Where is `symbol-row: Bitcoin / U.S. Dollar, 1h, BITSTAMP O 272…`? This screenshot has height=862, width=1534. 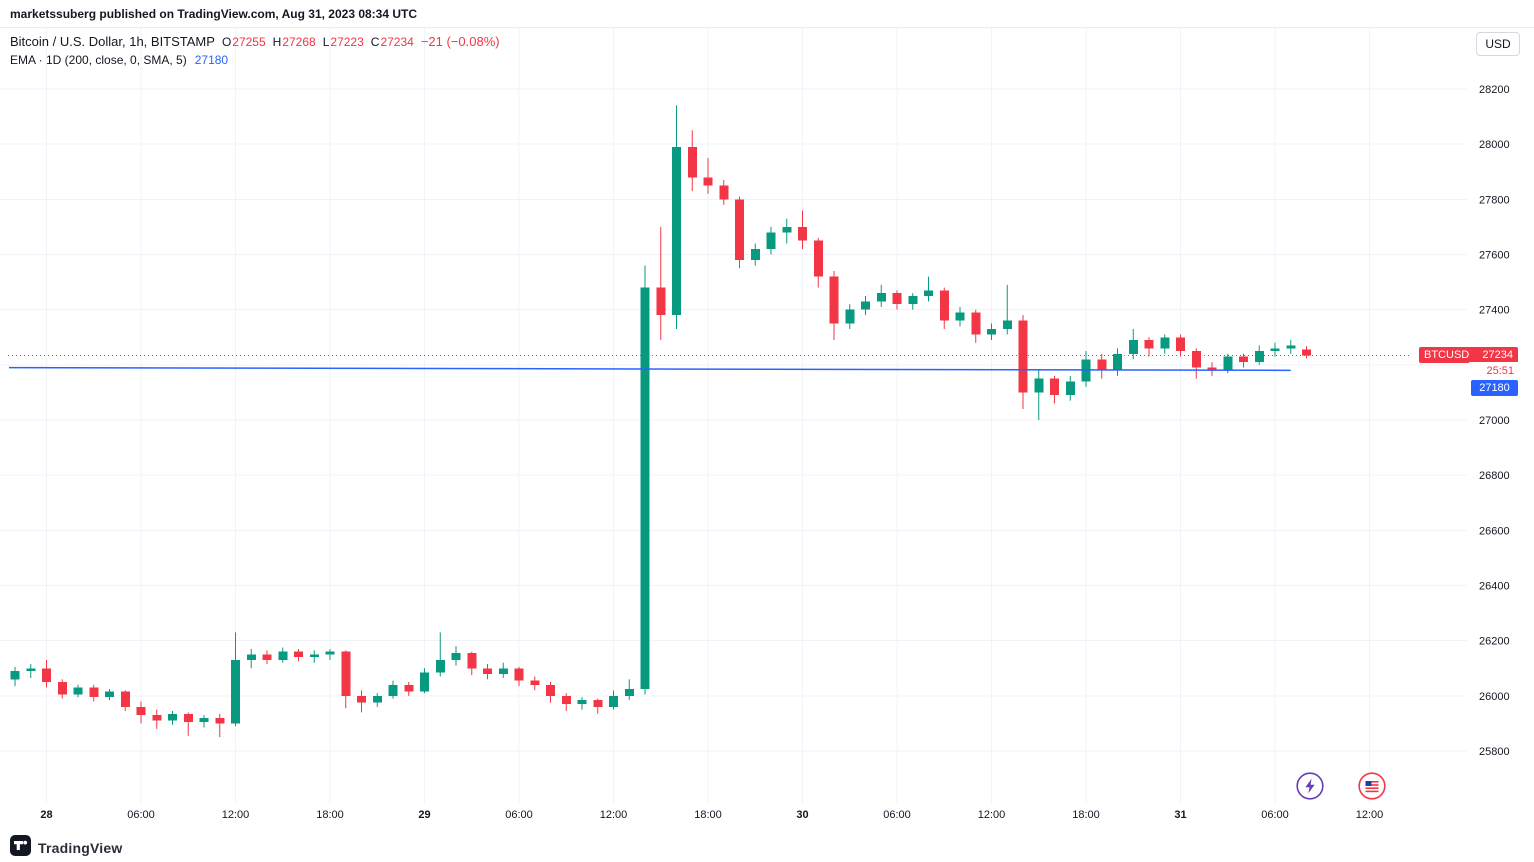
symbol-row: Bitcoin / U.S. Dollar, 1h, BITSTAMP O 272… is located at coordinates (255, 42).